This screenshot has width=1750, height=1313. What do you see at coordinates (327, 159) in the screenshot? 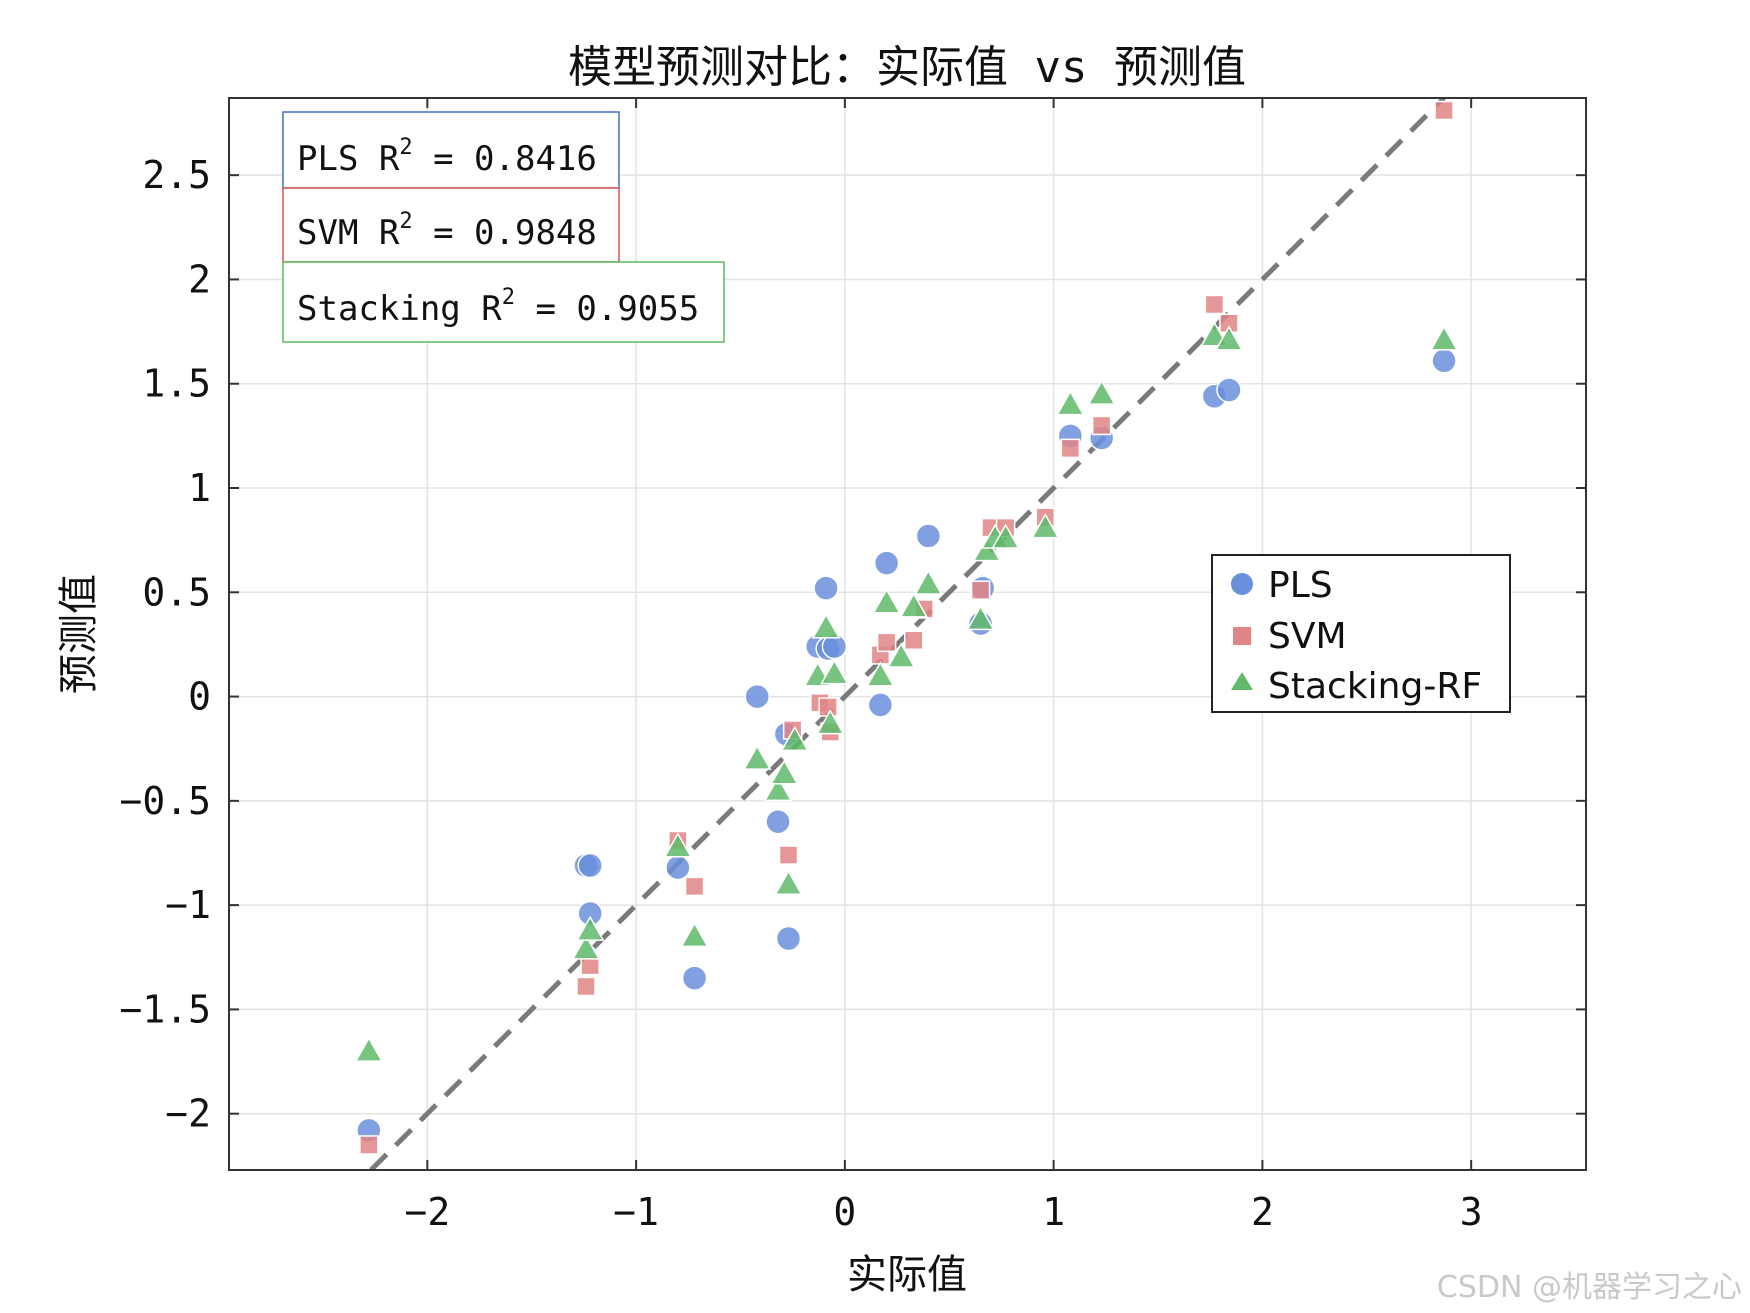
I see `r2-model-pls: PLS` at bounding box center [327, 159].